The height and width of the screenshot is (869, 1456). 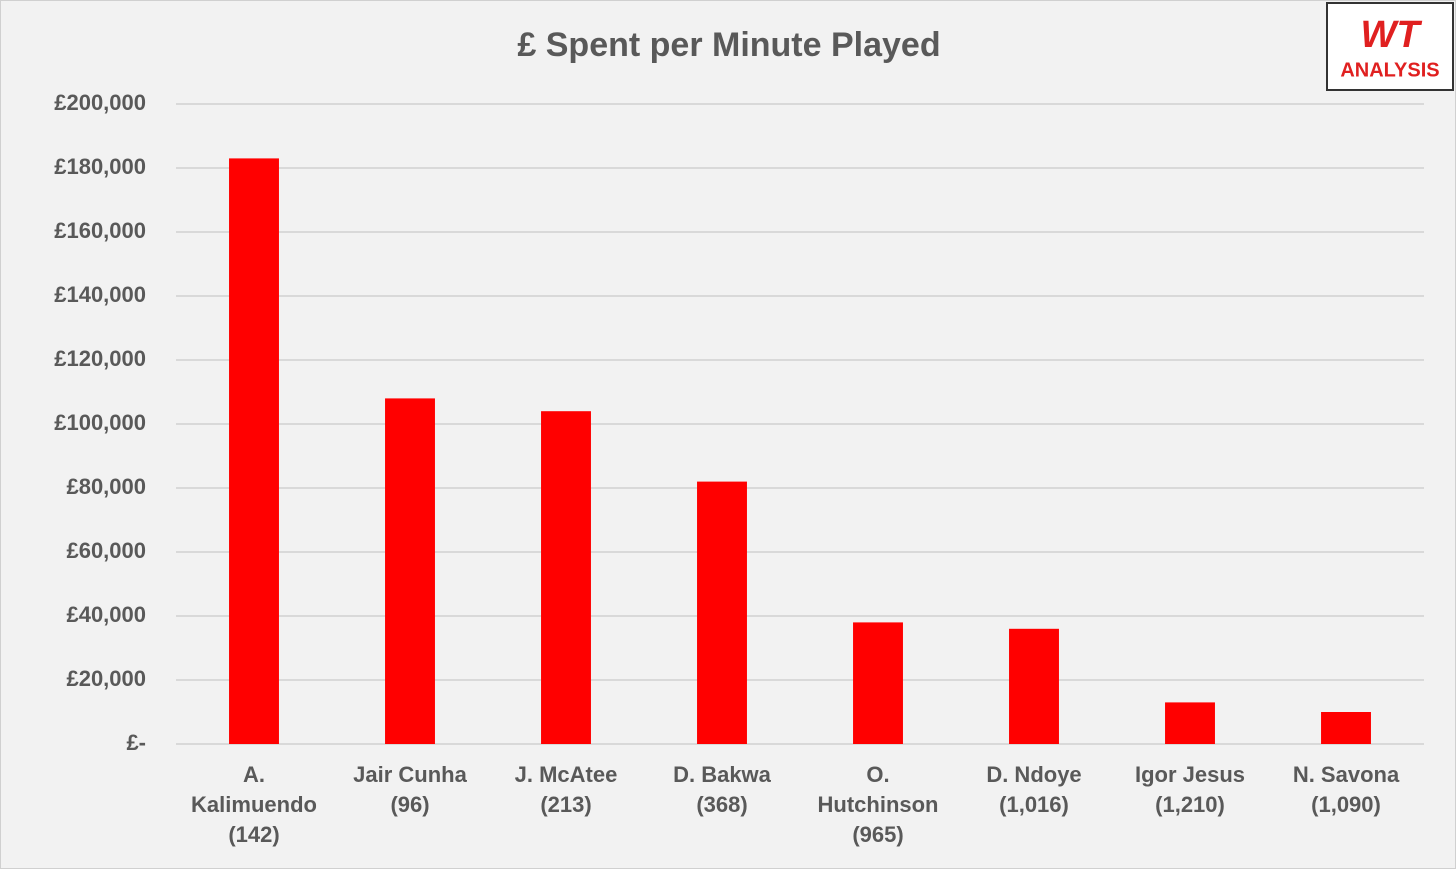 What do you see at coordinates (1034, 789) in the screenshot?
I see `x-tick-label: D. Ndoye (1,016)` at bounding box center [1034, 789].